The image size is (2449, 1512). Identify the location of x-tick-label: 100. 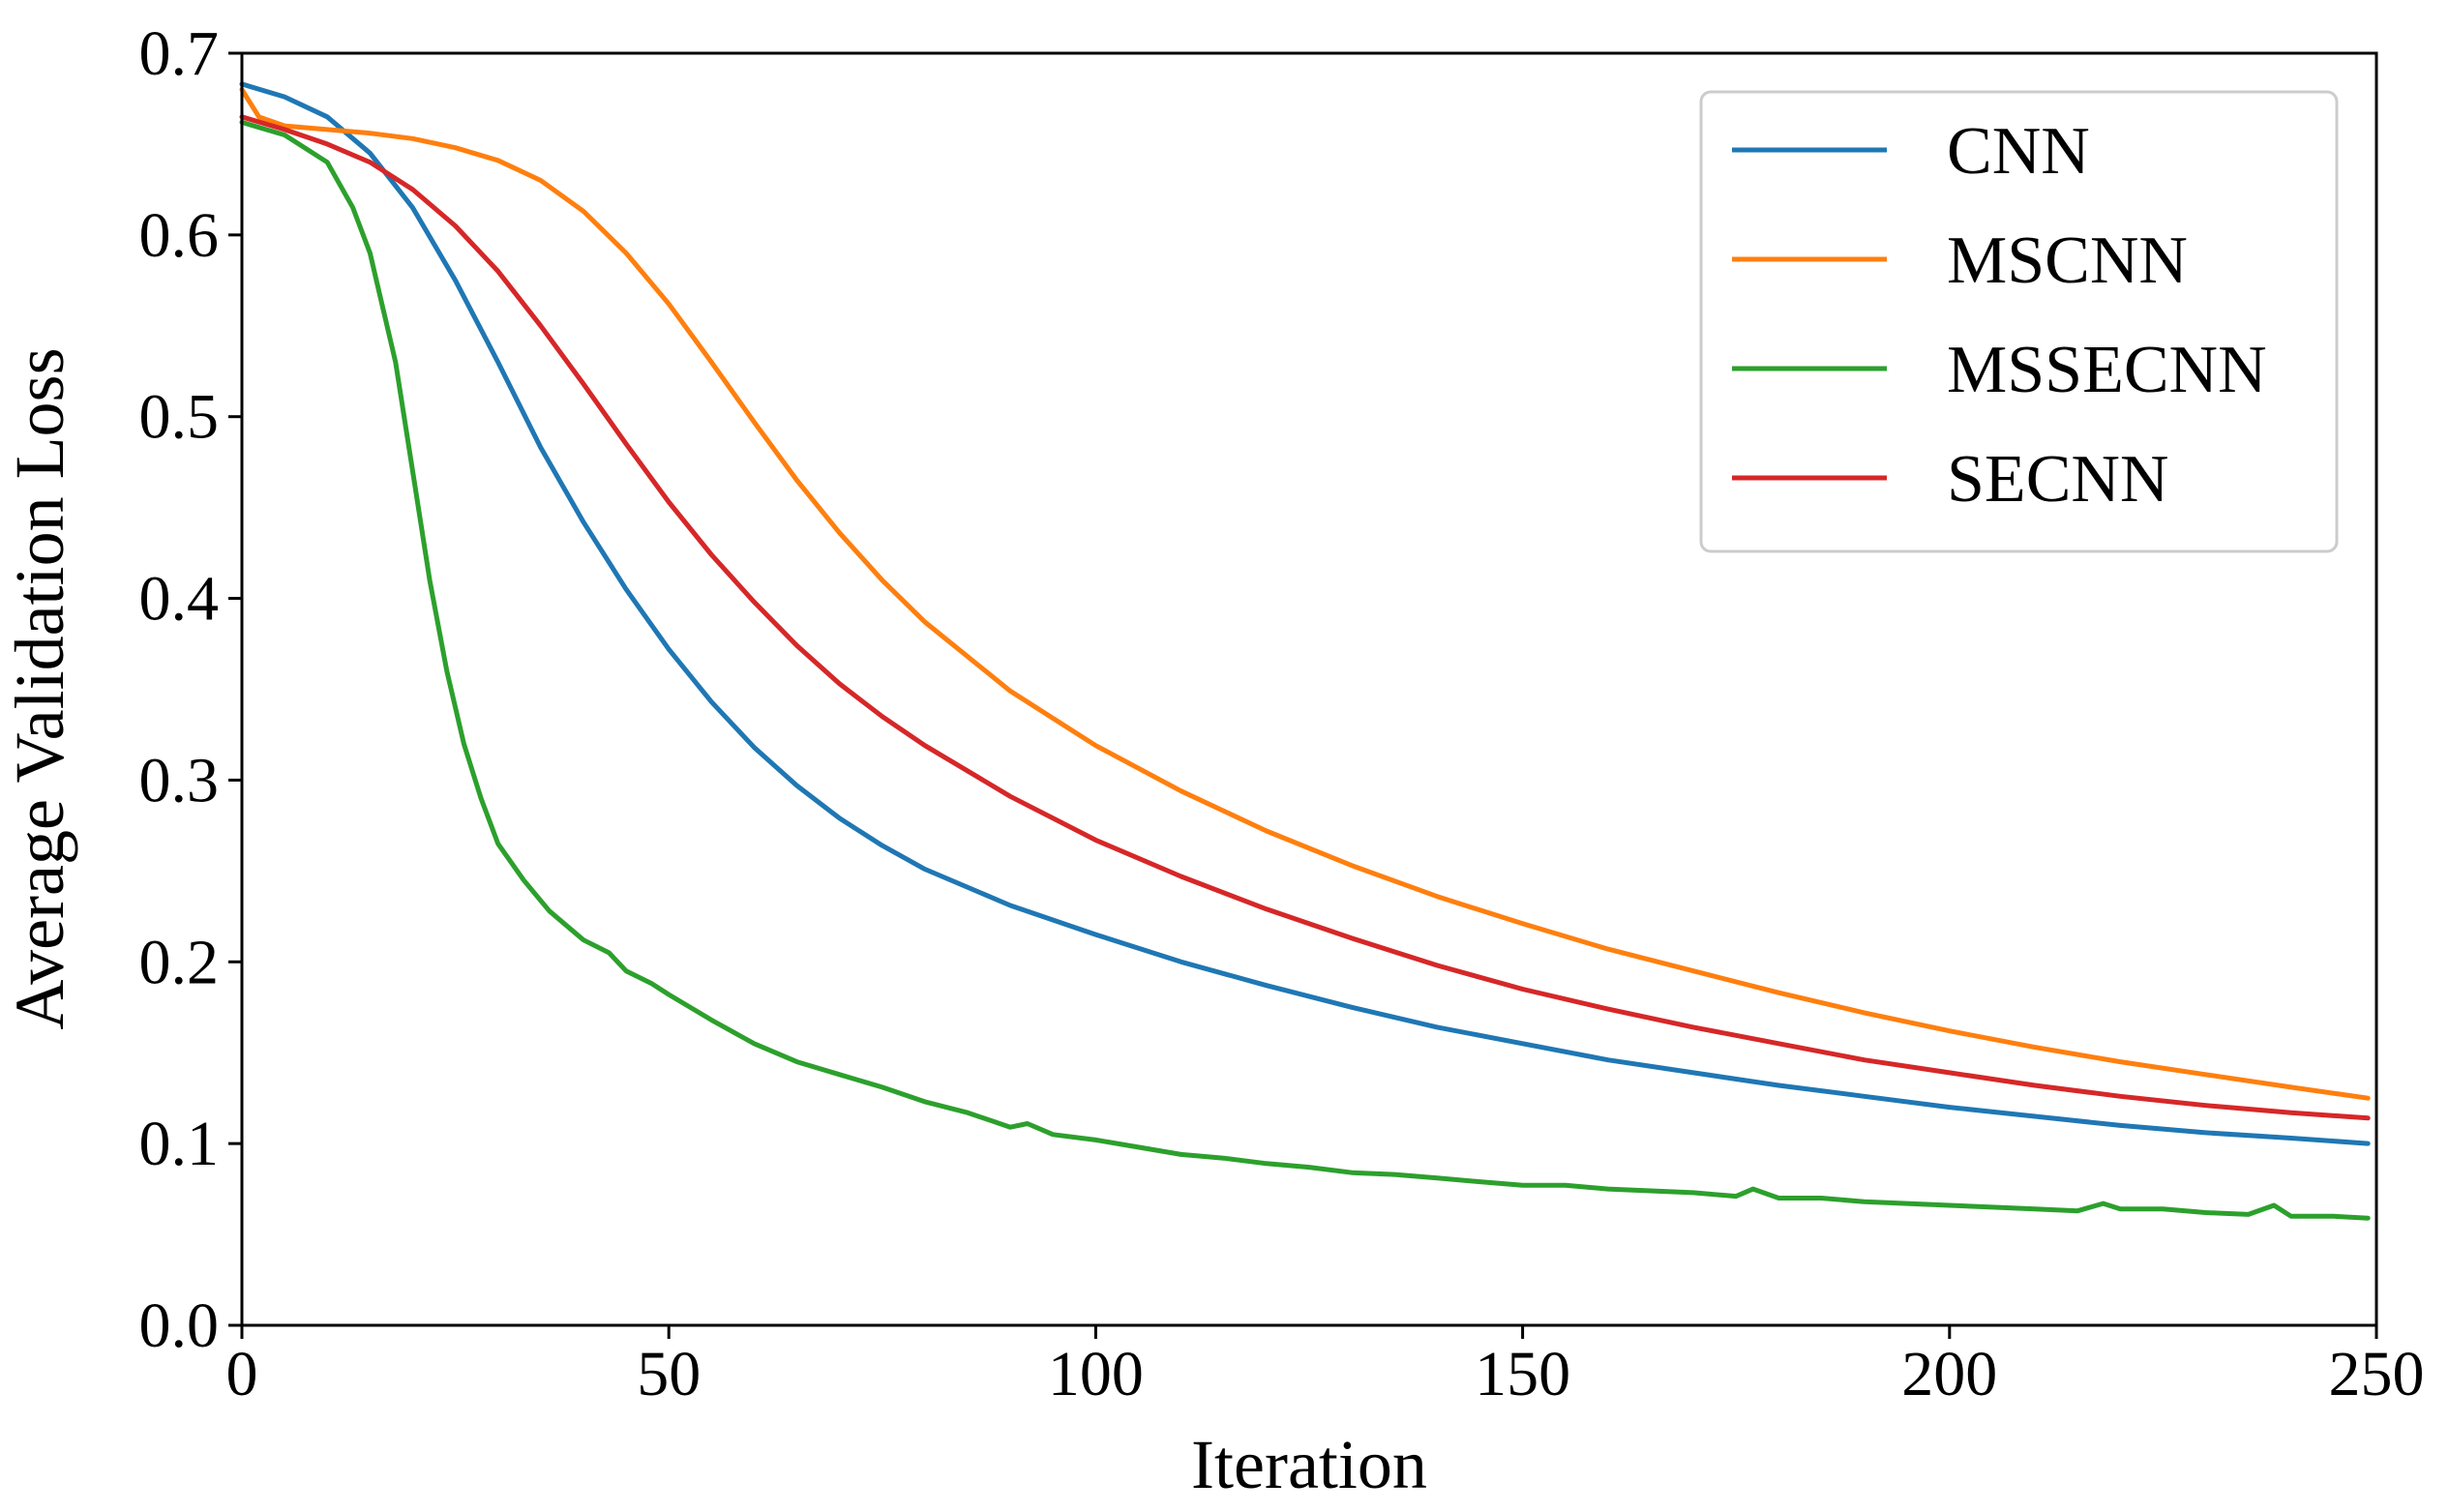
(1096, 1374).